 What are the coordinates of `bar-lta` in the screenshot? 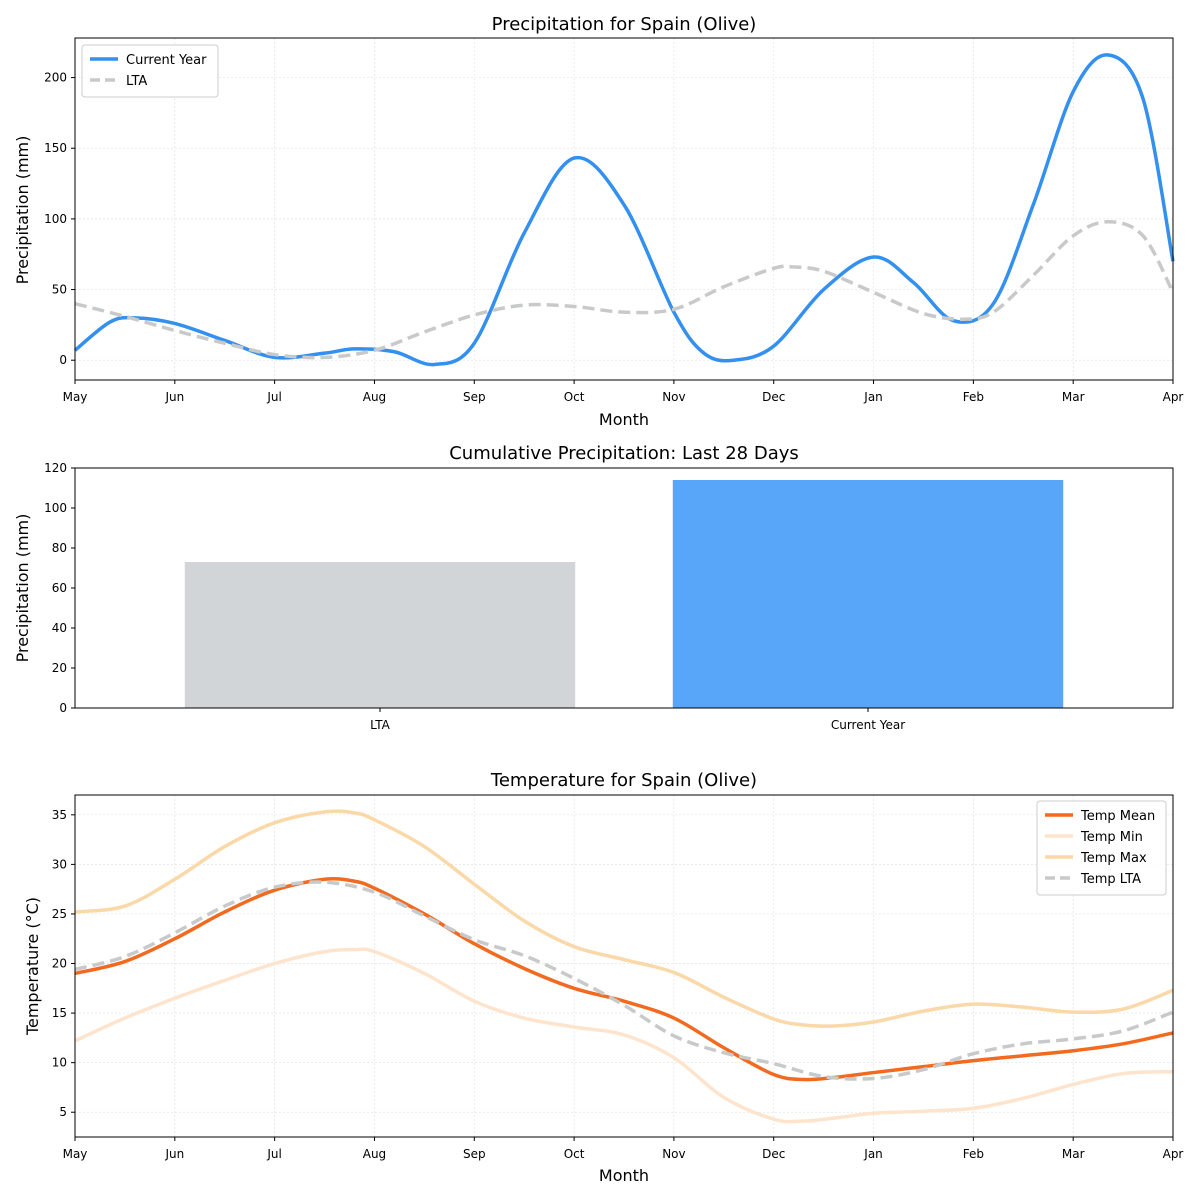 It's located at (380, 635).